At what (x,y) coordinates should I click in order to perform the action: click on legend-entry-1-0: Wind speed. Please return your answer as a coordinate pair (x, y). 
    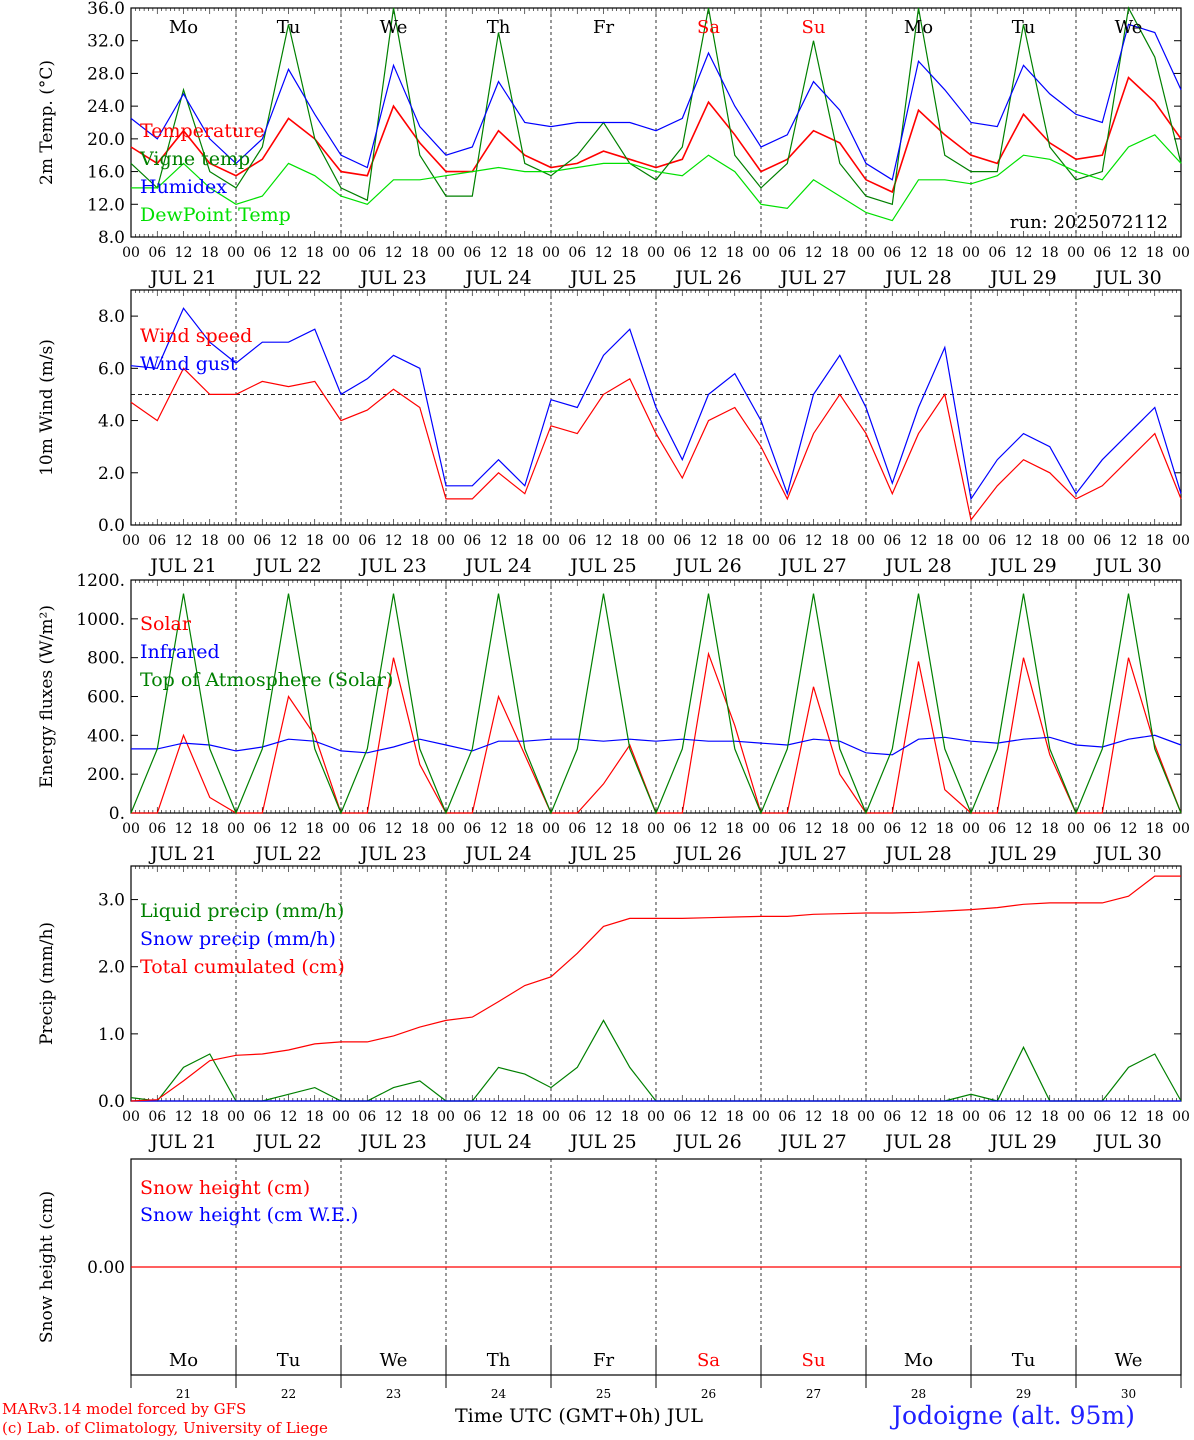
    Looking at the image, I should click on (196, 336).